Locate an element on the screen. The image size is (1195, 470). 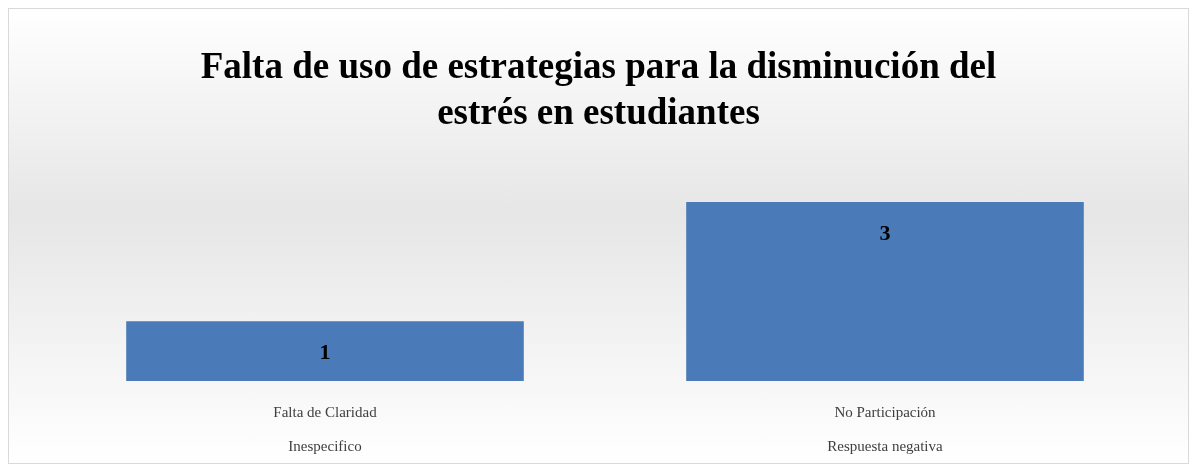
category-label: No Participación Respuesta negativa is located at coordinates (885, 429).